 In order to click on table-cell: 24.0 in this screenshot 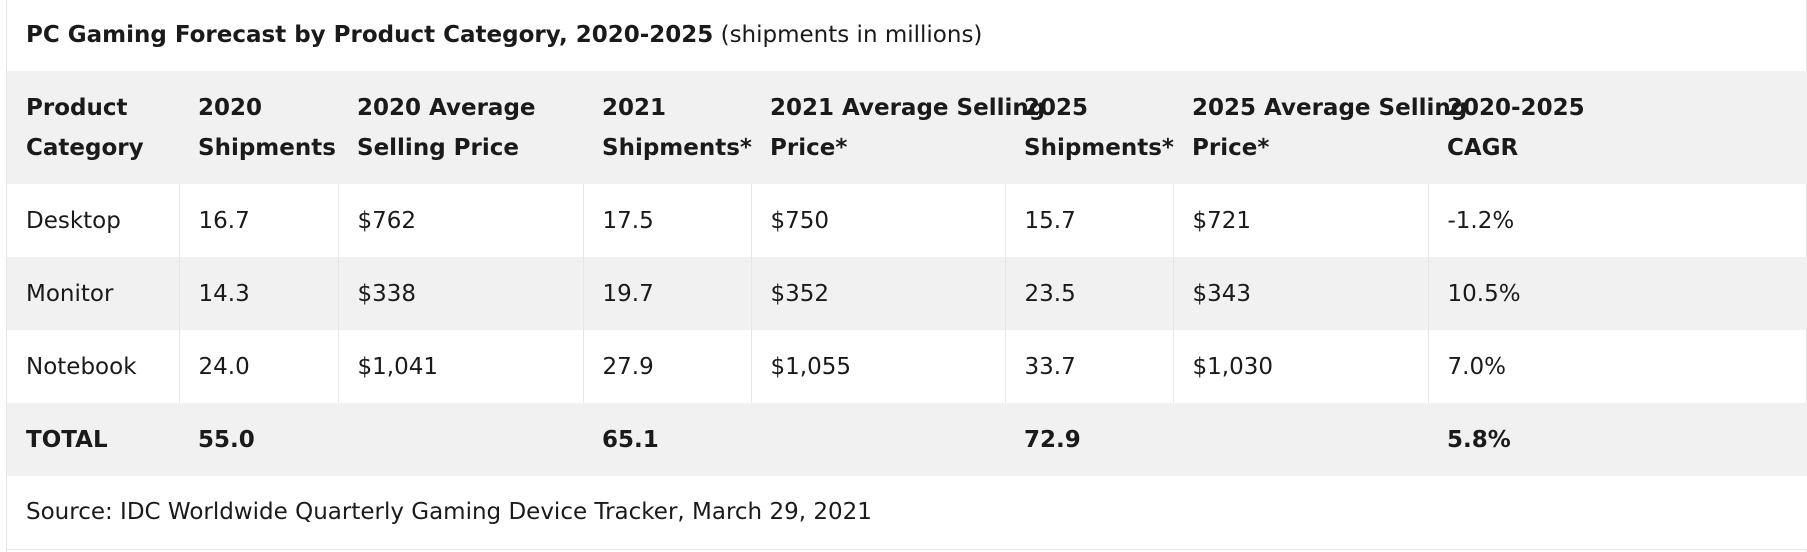, I will do `click(259, 366)`.